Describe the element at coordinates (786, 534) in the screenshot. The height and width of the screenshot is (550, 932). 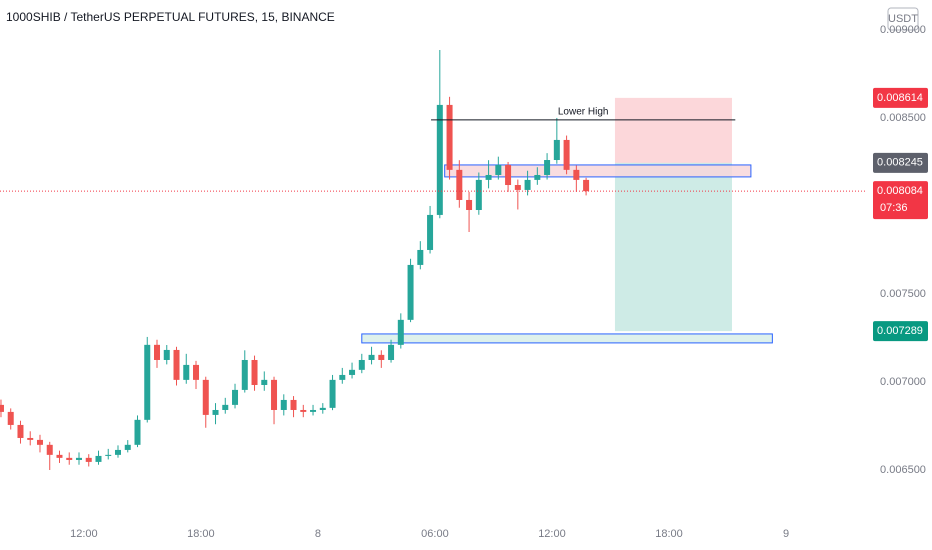
I see `x-tick-label: 9` at that location.